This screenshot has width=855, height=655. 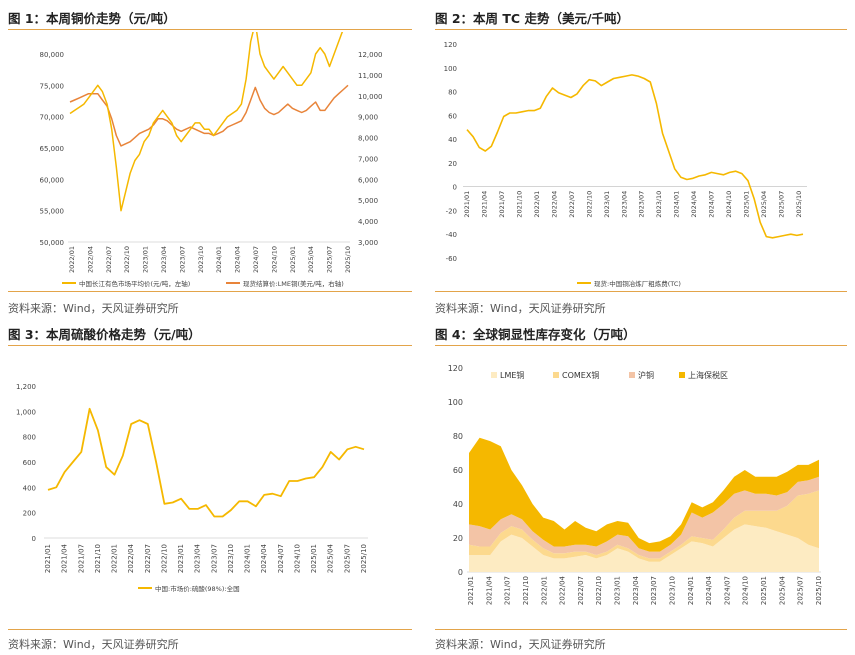 I want to click on y-right-tick-label: 11,000, so click(x=370, y=76).